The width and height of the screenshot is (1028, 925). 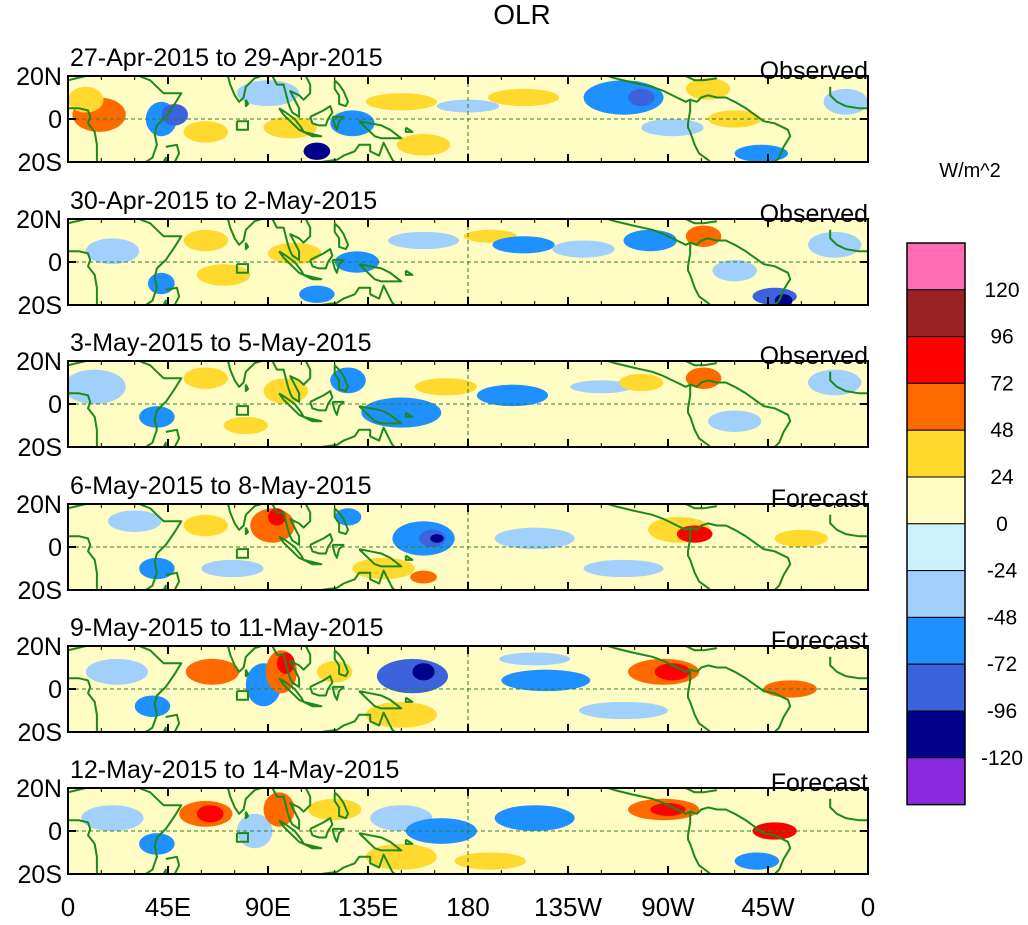 I want to click on colorbar-level-label: -72, so click(x=1002, y=664).